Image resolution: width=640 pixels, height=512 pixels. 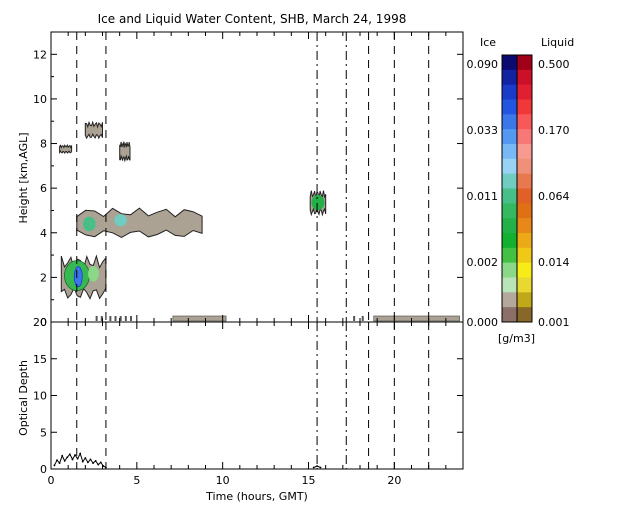 What do you see at coordinates (120, 220) in the screenshot?
I see `mixed-core-mid-b` at bounding box center [120, 220].